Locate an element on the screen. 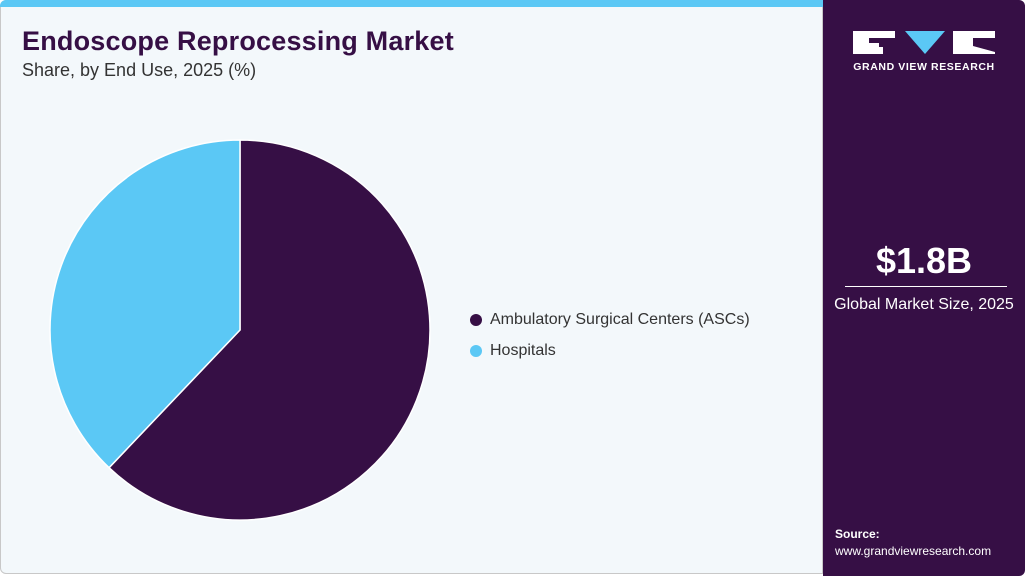 The image size is (1025, 576). divider is located at coordinates (926, 286).